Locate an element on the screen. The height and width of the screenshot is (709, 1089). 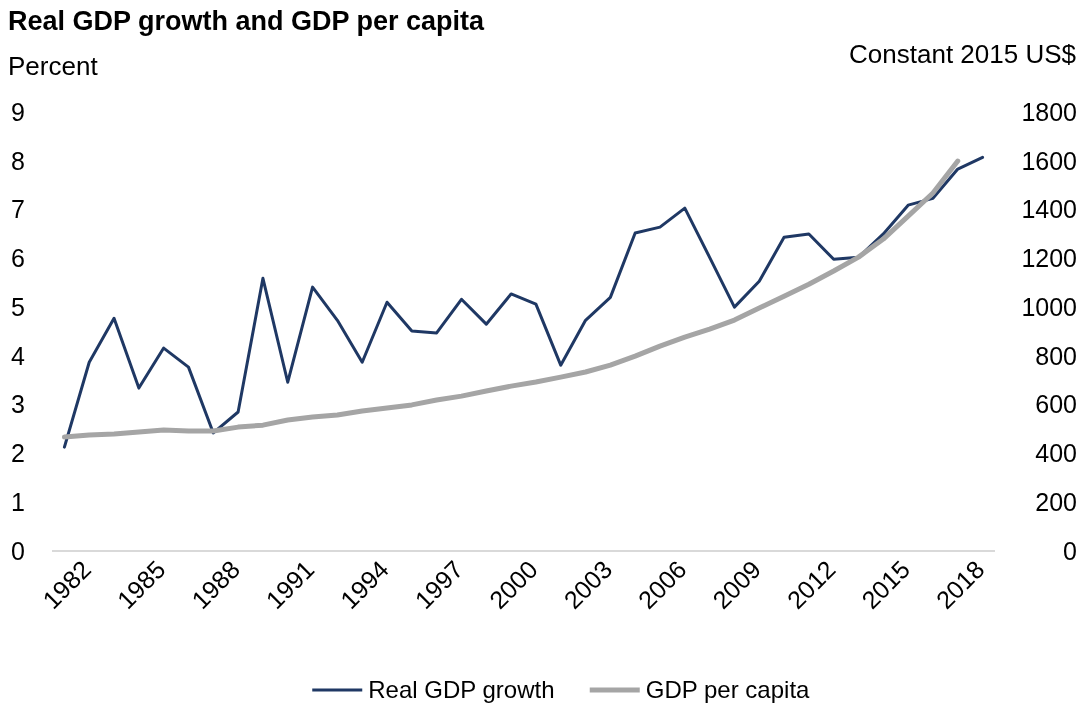
y2-tick-label: 400 is located at coordinates (1056, 453).